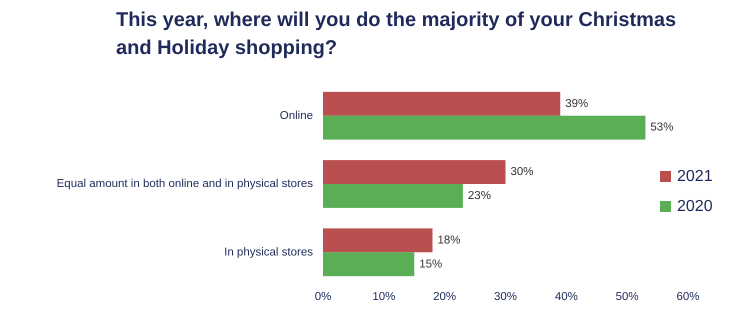 Image resolution: width=740 pixels, height=325 pixels. What do you see at coordinates (695, 207) in the screenshot?
I see `legend-label: 2020` at bounding box center [695, 207].